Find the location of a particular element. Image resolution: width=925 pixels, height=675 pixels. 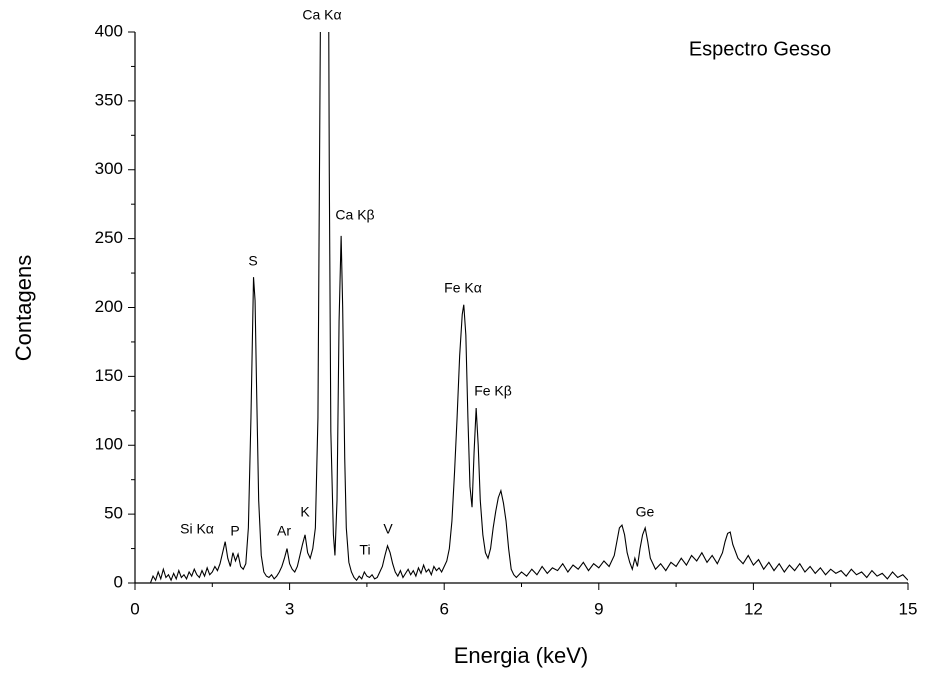

y-tick-label: 100 is located at coordinates (109, 444).